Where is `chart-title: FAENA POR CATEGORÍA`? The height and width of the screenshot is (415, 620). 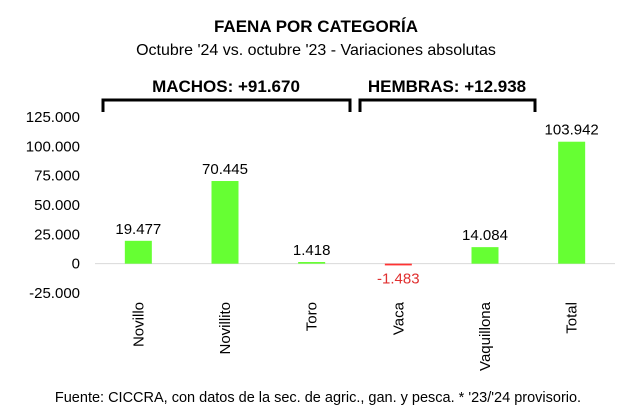
chart-title: FAENA POR CATEGORÍA is located at coordinates (316, 26).